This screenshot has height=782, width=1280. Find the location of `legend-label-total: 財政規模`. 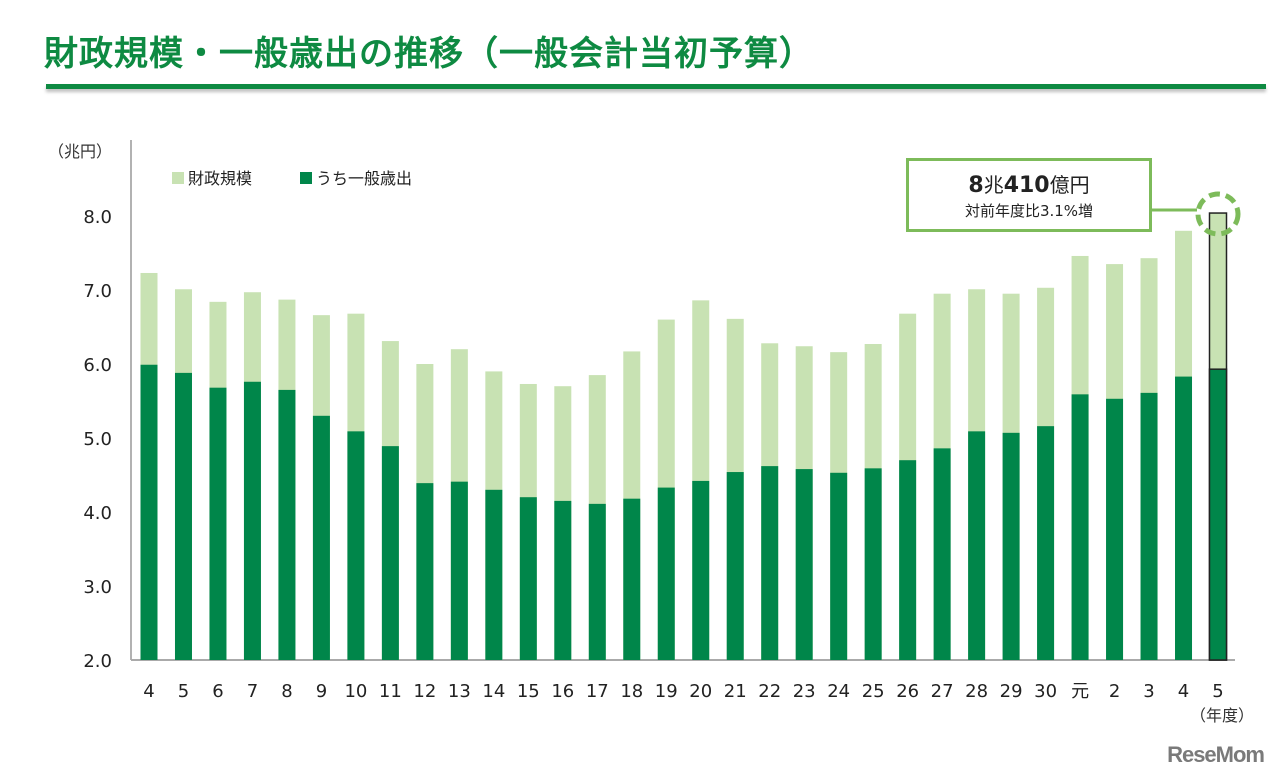

legend-label-total: 財政規模 is located at coordinates (220, 178).